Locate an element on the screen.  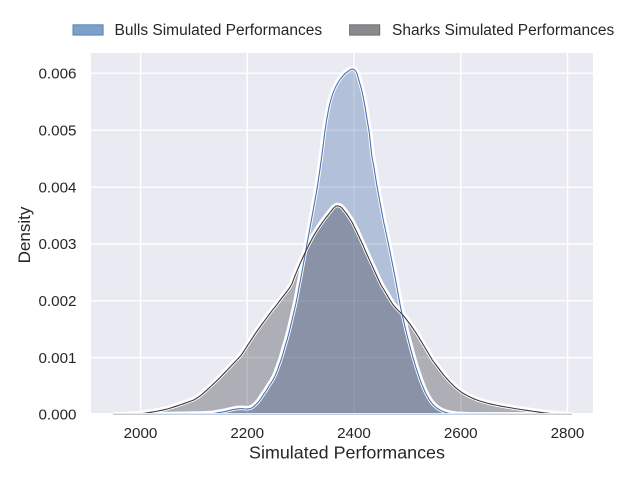
svg-text: 2800 is located at coordinates (568, 433).